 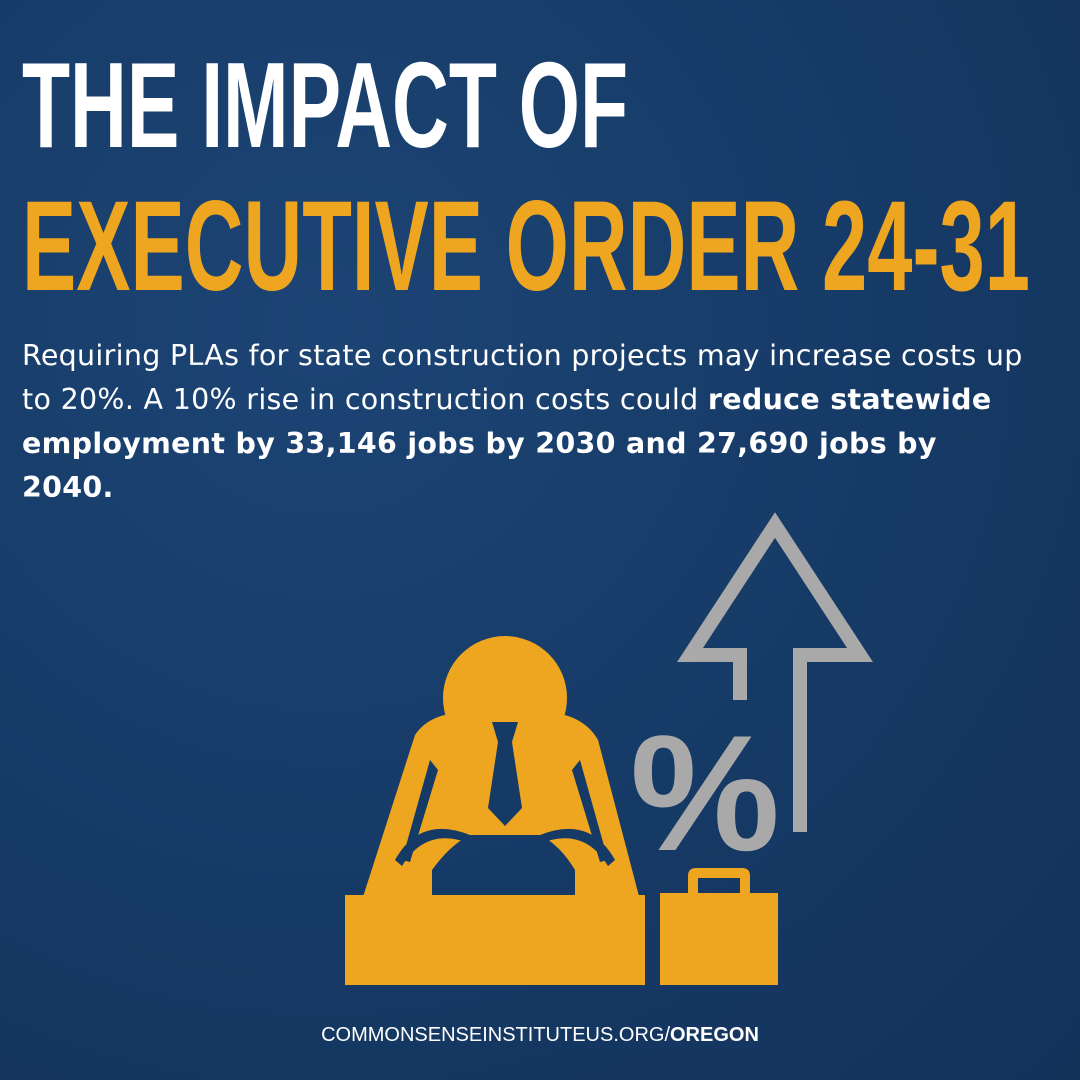 I want to click on title-line-2: EXECUTIVE ORDER 24-31, so click(x=526, y=246).